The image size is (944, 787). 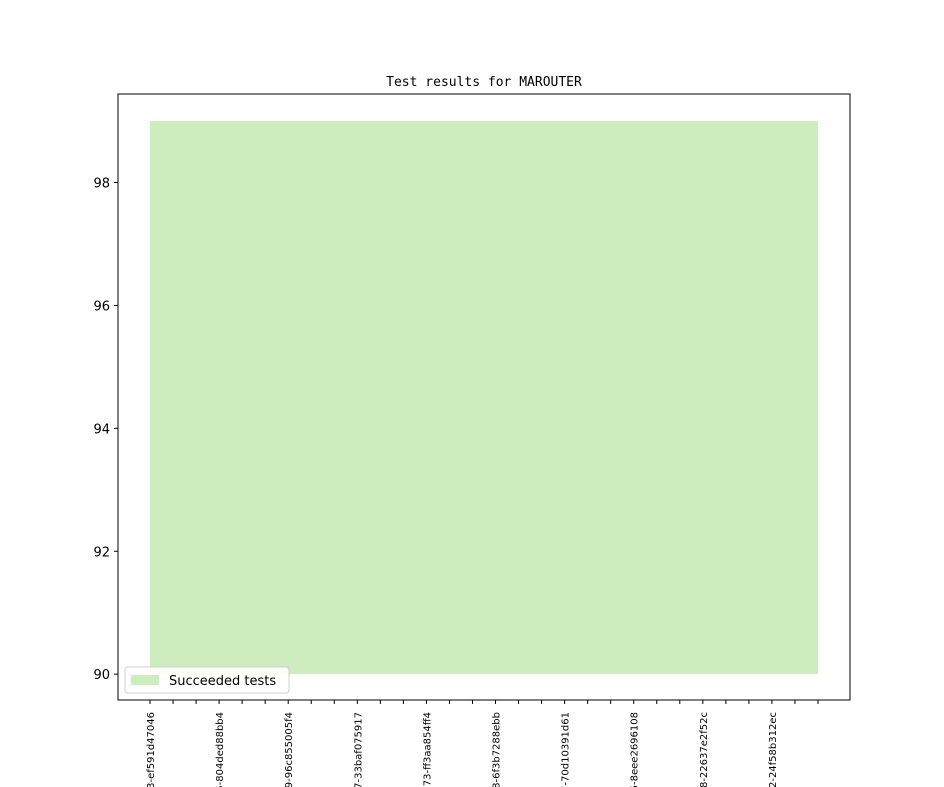 I want to click on x-tick-label: 2-24f58b312ec, so click(x=773, y=749).